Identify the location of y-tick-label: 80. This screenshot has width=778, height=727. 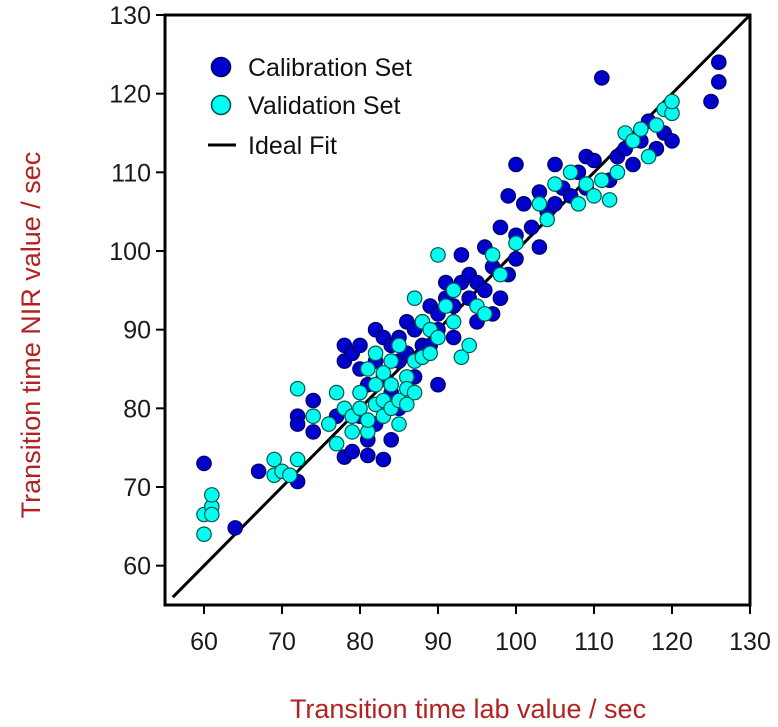
(137, 409).